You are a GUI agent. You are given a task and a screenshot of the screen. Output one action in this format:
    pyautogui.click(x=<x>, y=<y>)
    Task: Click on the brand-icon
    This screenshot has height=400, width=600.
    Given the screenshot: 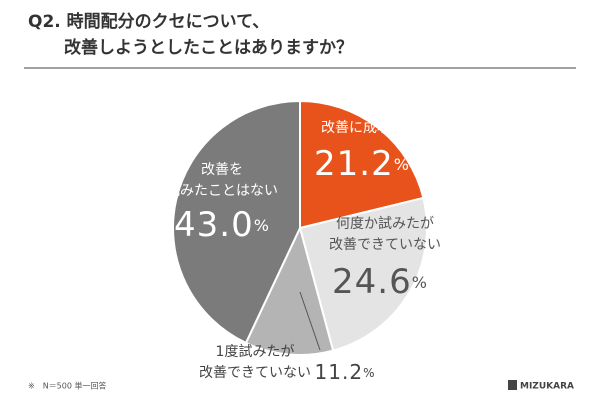 What is the action you would take?
    pyautogui.click(x=512, y=385)
    